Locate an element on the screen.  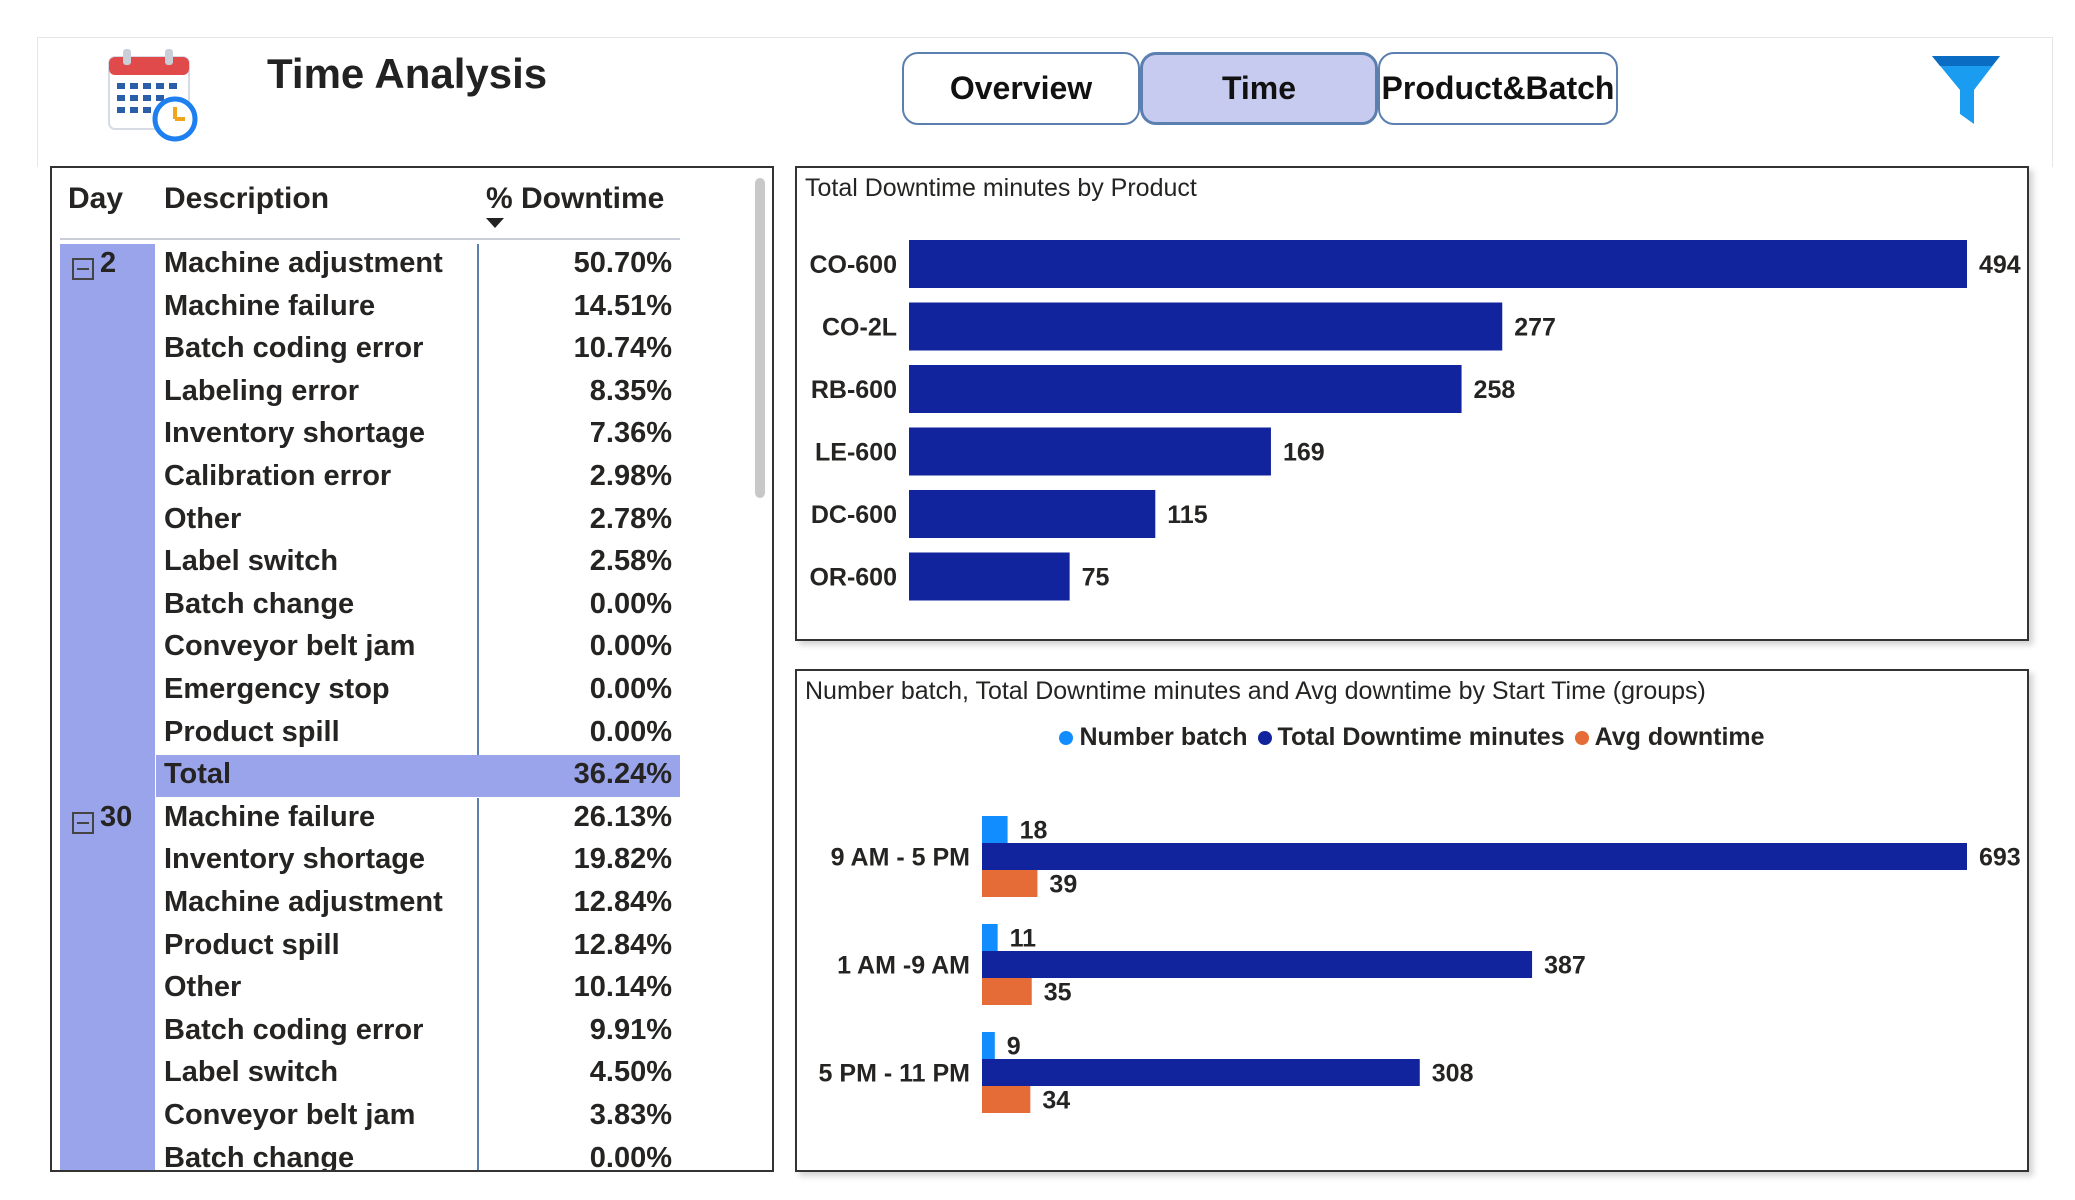
data-label: 11 is located at coordinates (1023, 939).